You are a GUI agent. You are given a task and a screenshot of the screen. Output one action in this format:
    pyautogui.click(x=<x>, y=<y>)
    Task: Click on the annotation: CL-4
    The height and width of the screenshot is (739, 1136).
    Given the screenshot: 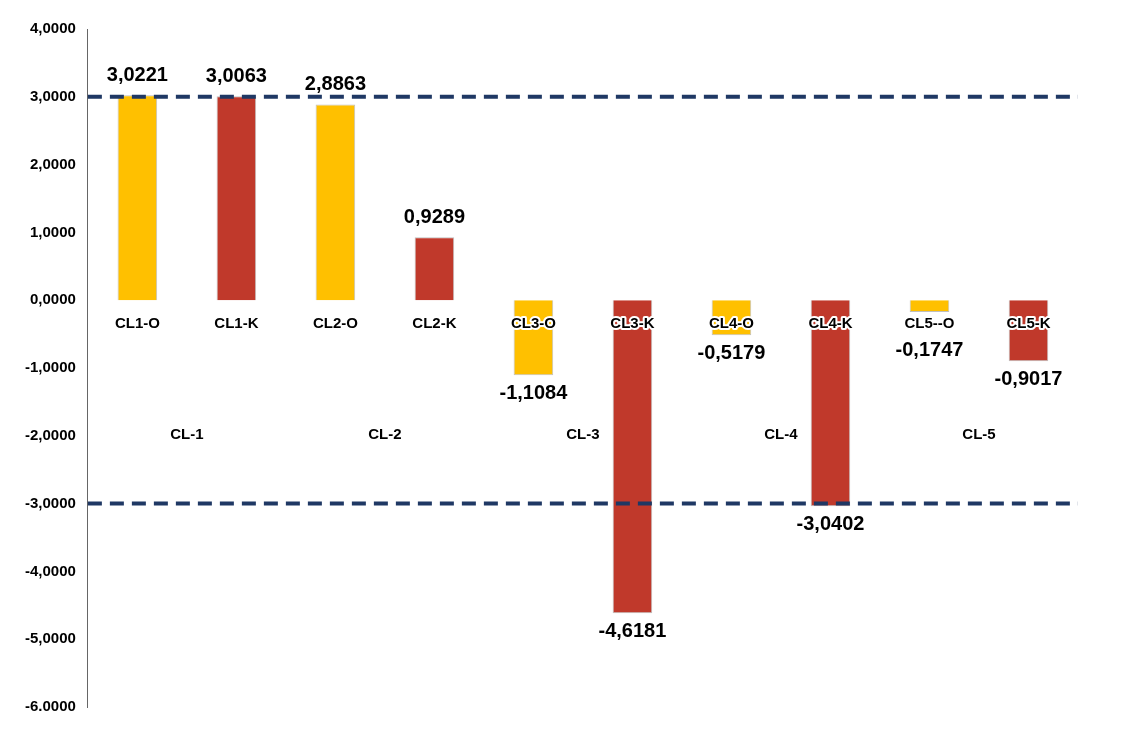 What is the action you would take?
    pyautogui.click(x=781, y=434)
    